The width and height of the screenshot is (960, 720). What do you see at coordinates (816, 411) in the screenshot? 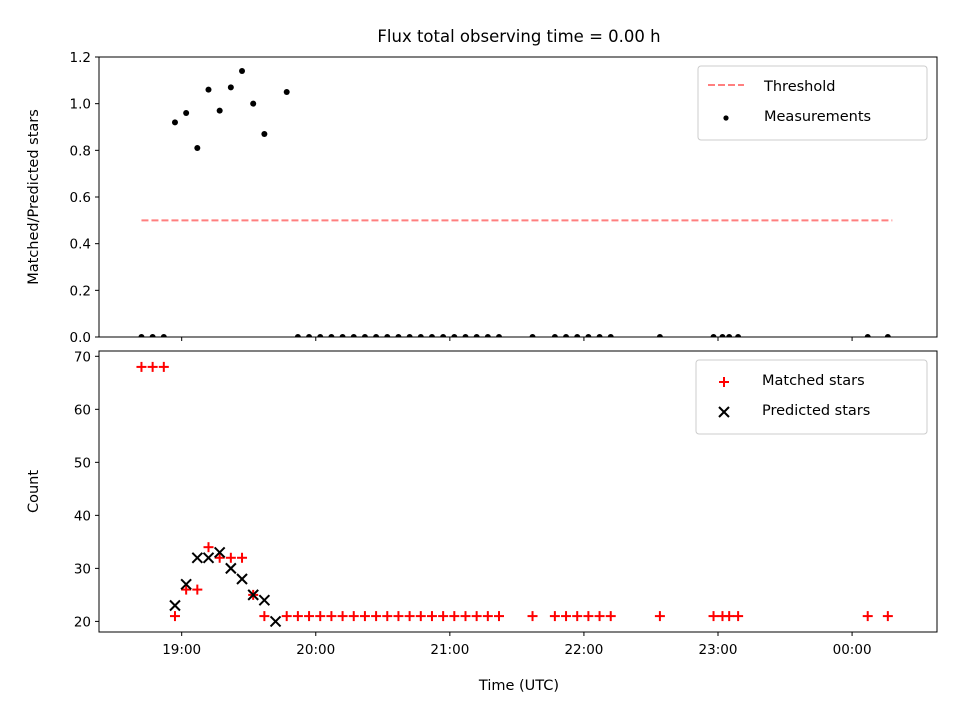
I see `legend-label: Predicted stars` at bounding box center [816, 411].